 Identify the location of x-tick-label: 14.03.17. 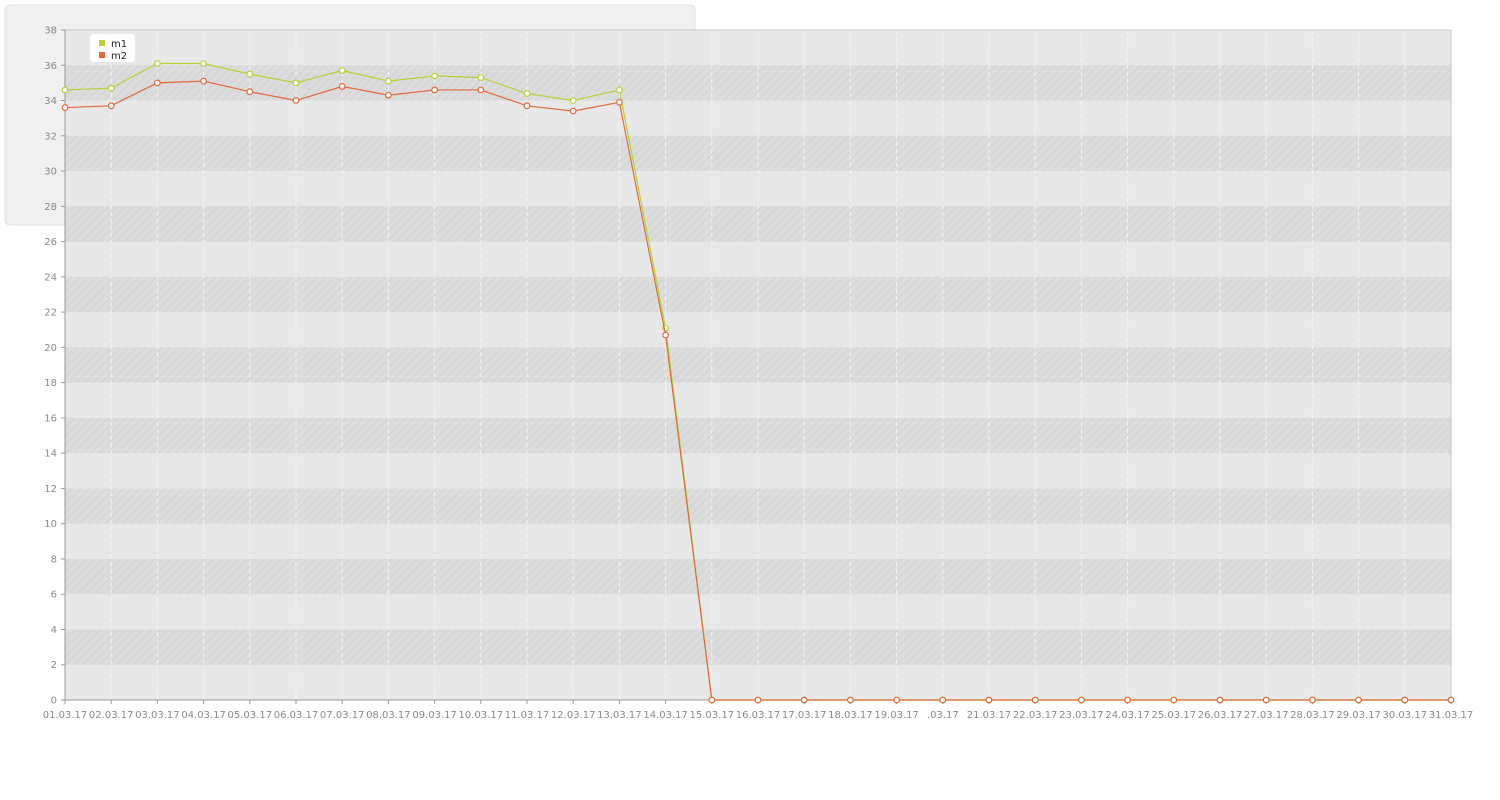
(665, 715).